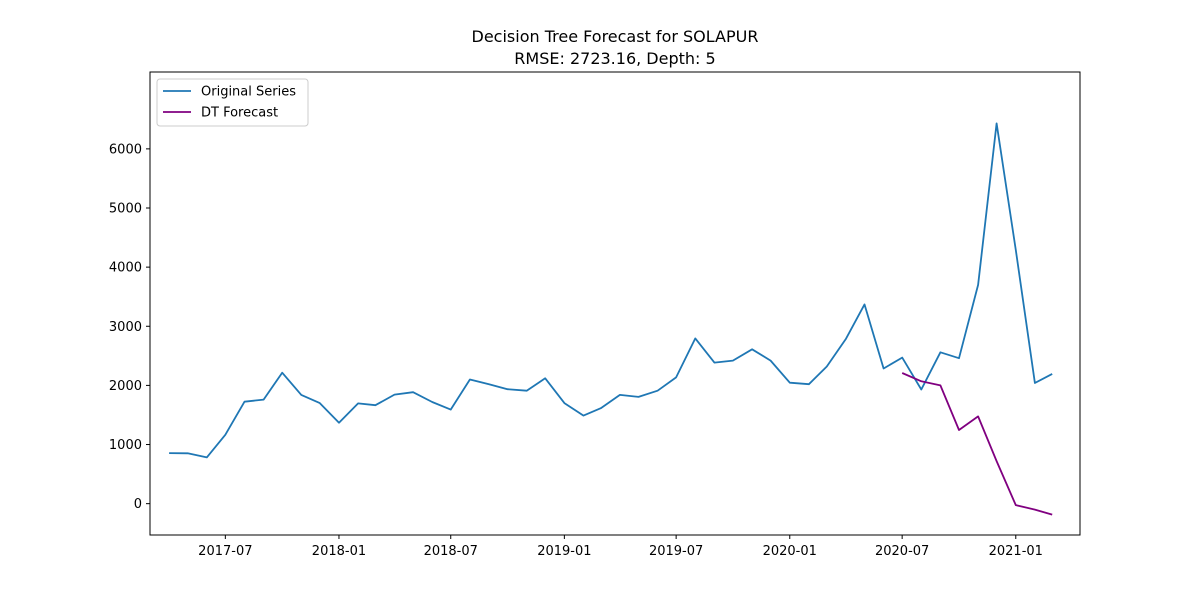 The height and width of the screenshot is (600, 1200). I want to click on legend-box, so click(232, 102).